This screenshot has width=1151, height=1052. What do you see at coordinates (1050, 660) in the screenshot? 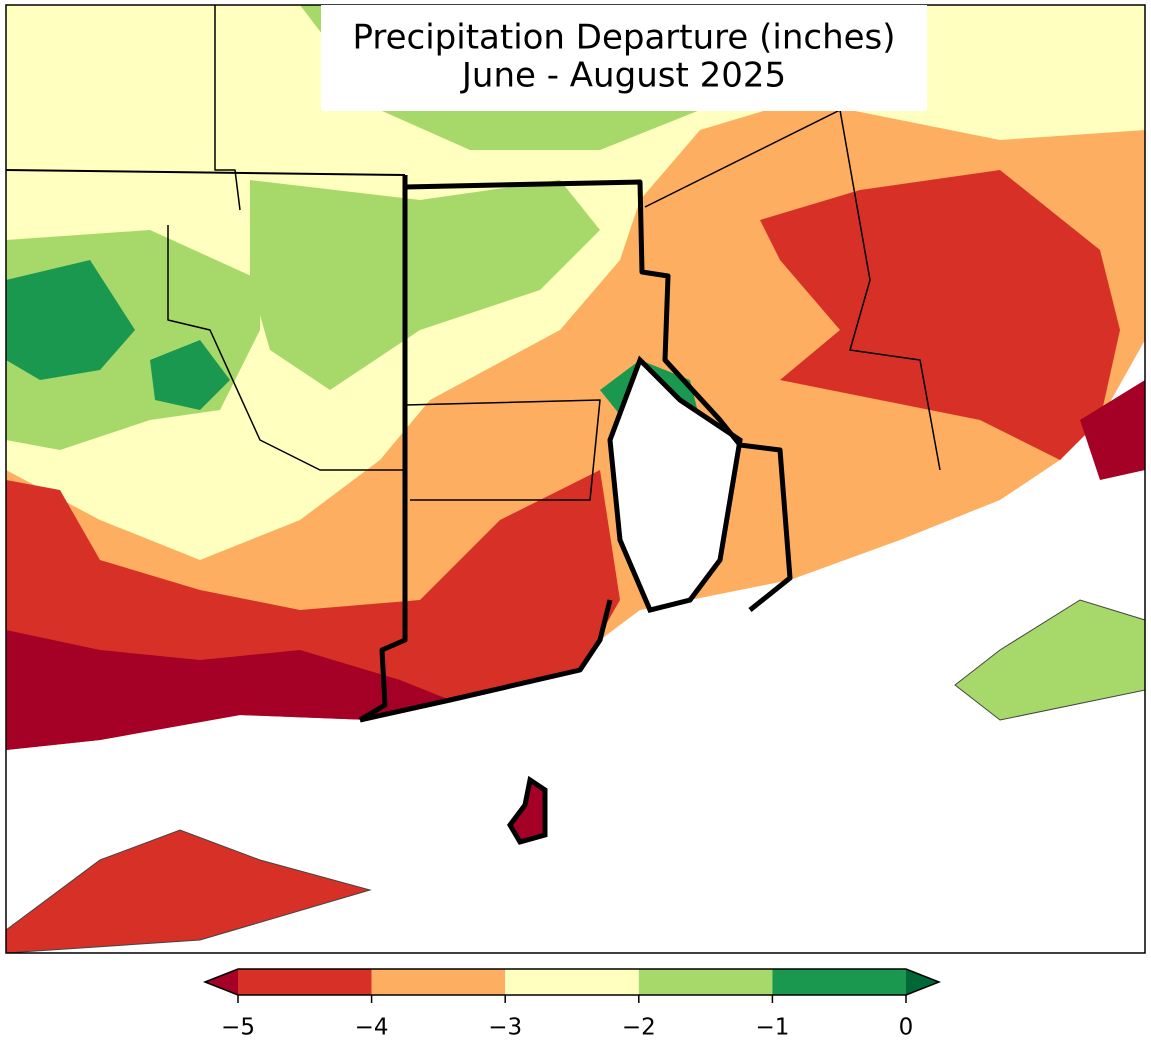
I see `marthas-vineyard` at bounding box center [1050, 660].